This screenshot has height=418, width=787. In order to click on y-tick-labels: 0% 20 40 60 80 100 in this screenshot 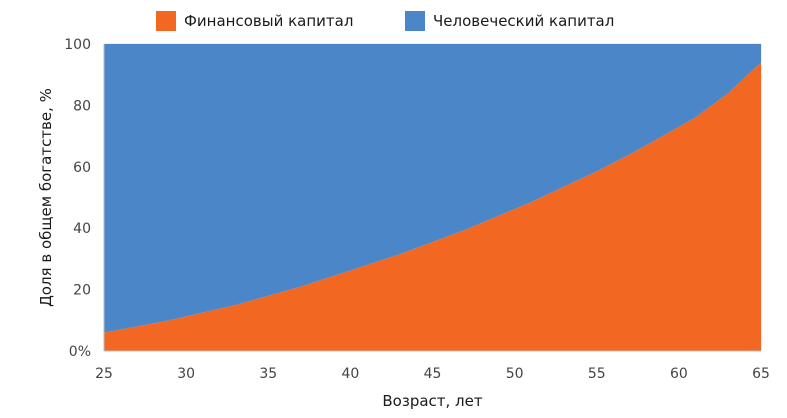, I will do `click(77, 198)`.